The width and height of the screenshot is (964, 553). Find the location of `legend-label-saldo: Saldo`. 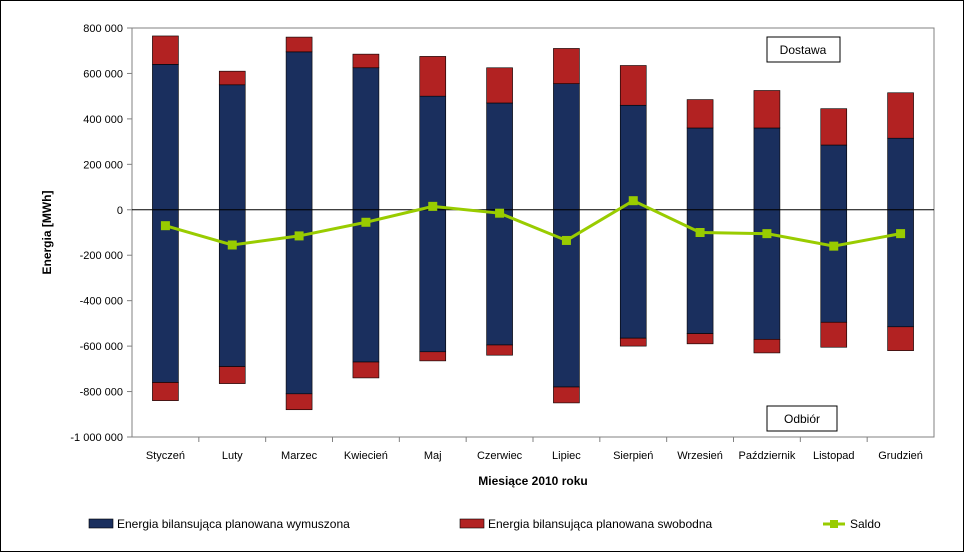

legend-label-saldo: Saldo is located at coordinates (865, 524).